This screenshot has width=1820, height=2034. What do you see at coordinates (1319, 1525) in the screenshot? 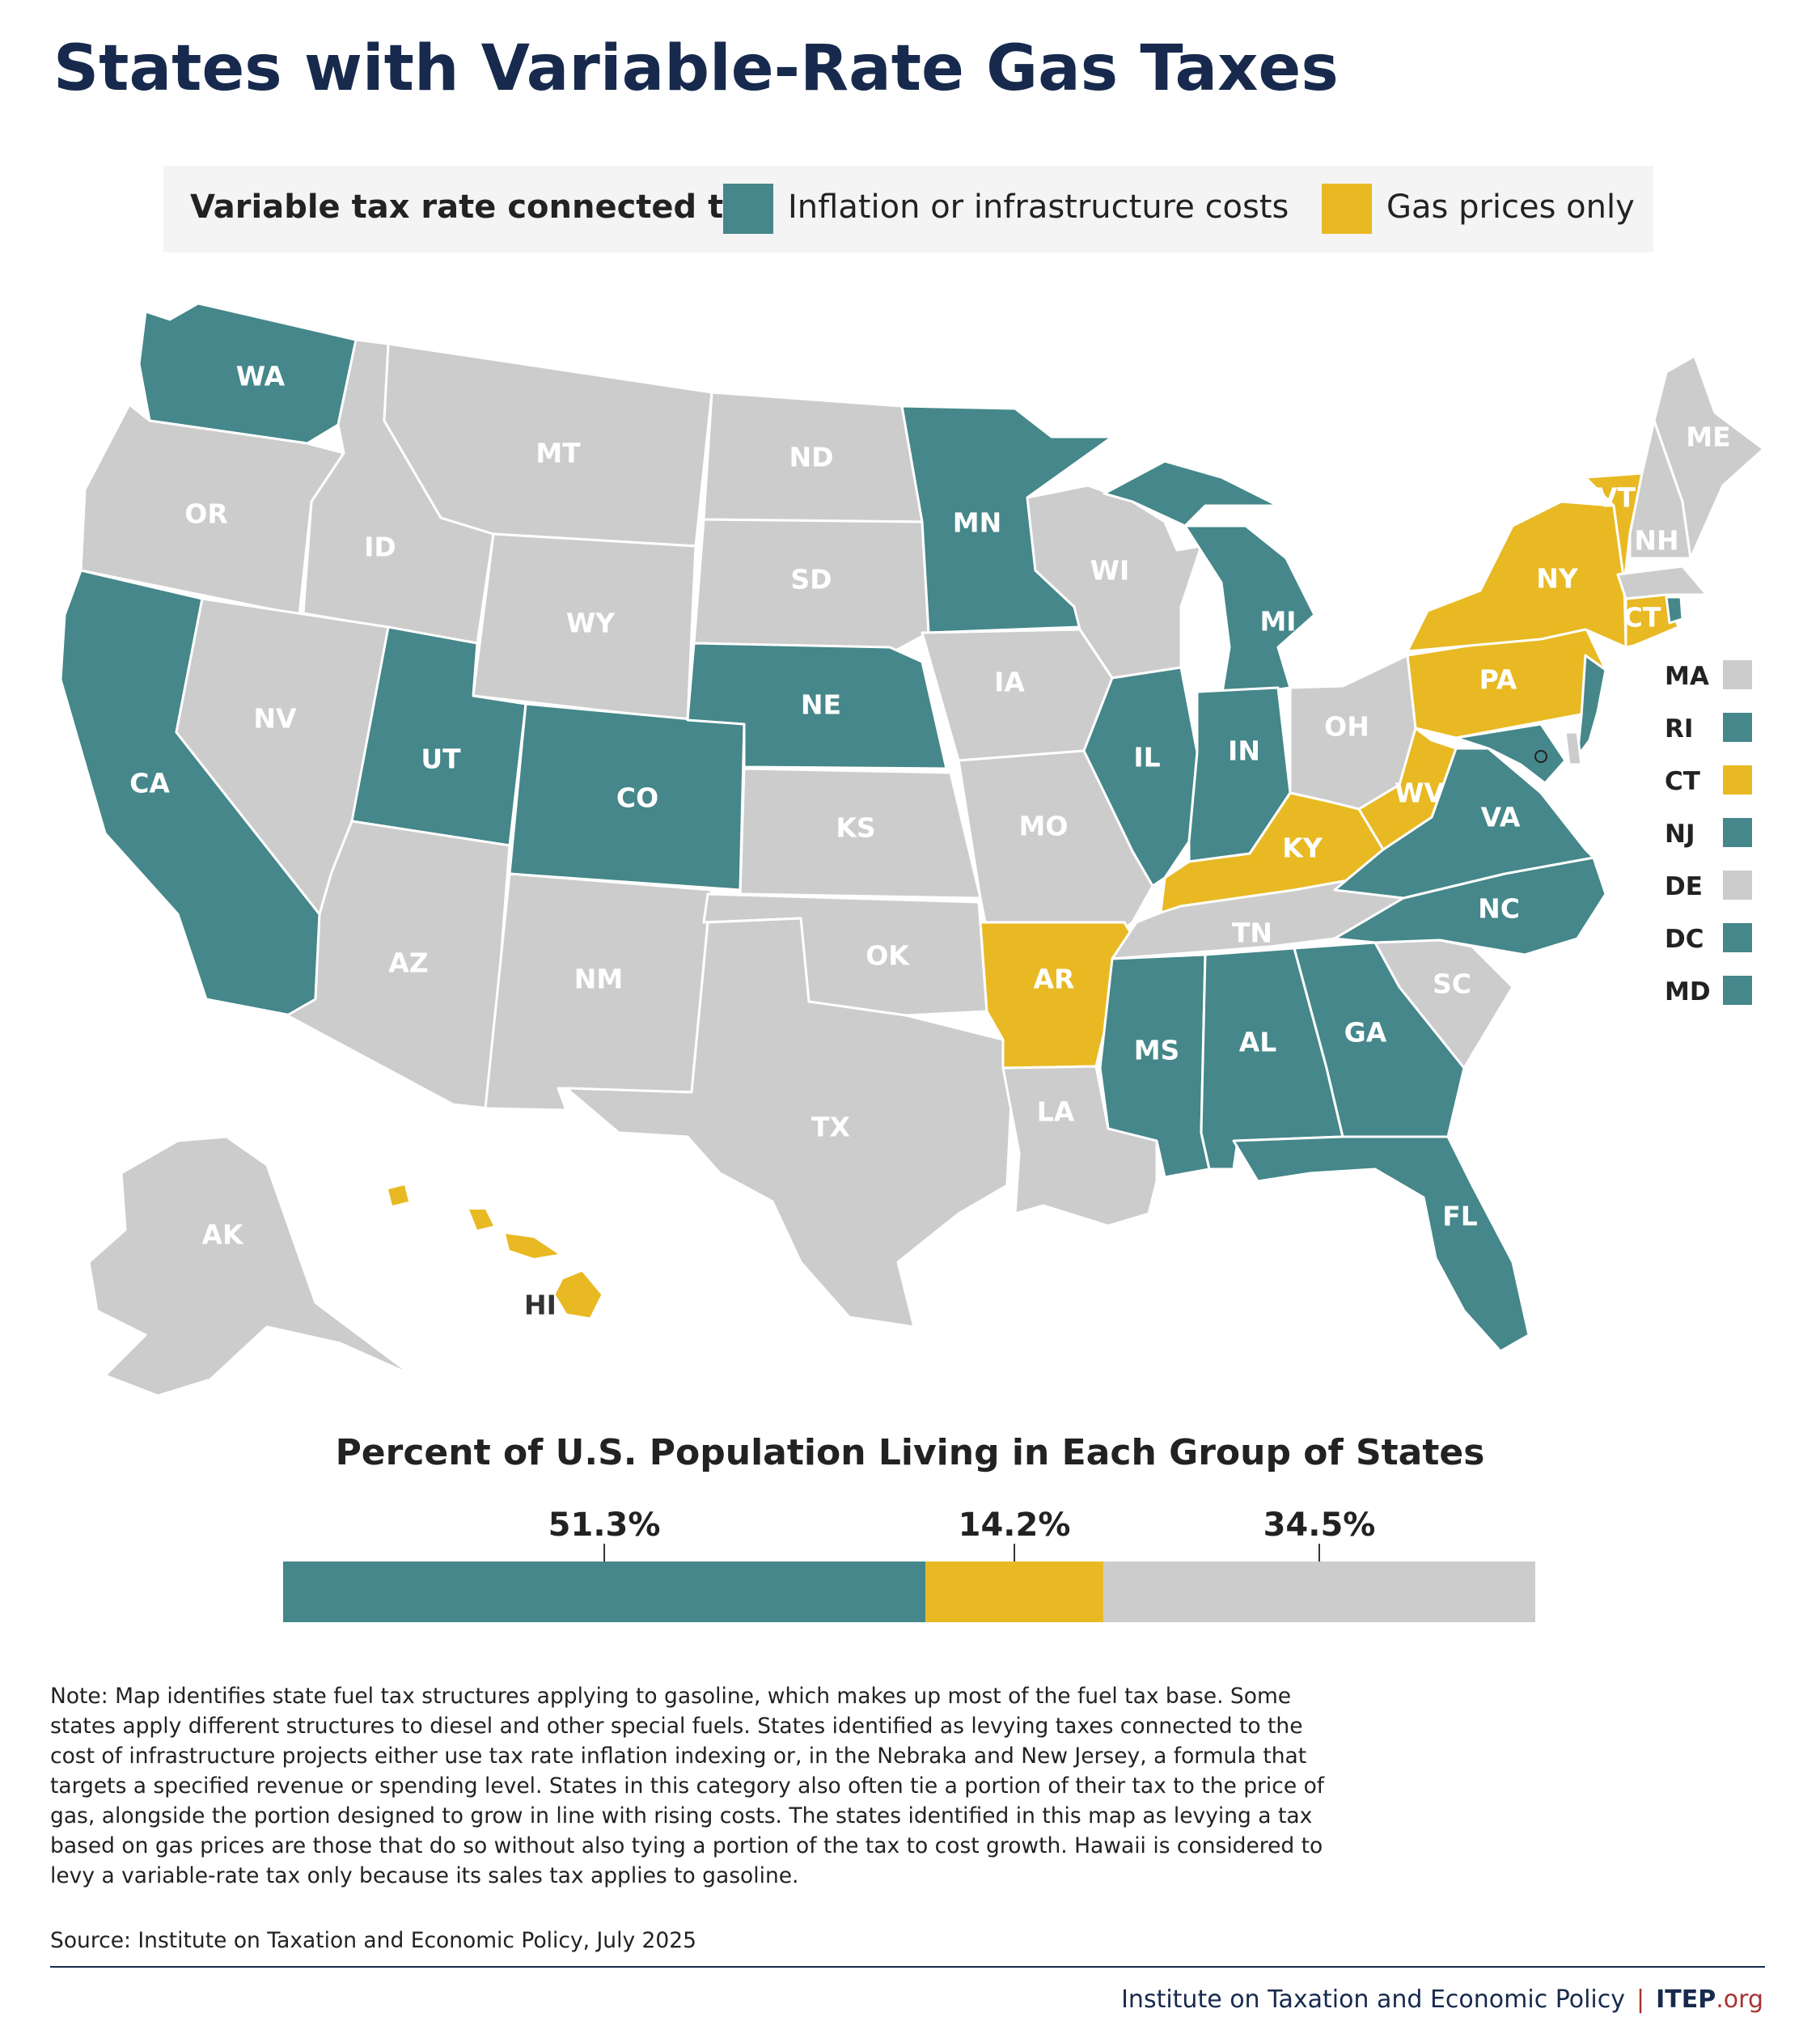
I see `population-label-none: 34.5%` at bounding box center [1319, 1525].